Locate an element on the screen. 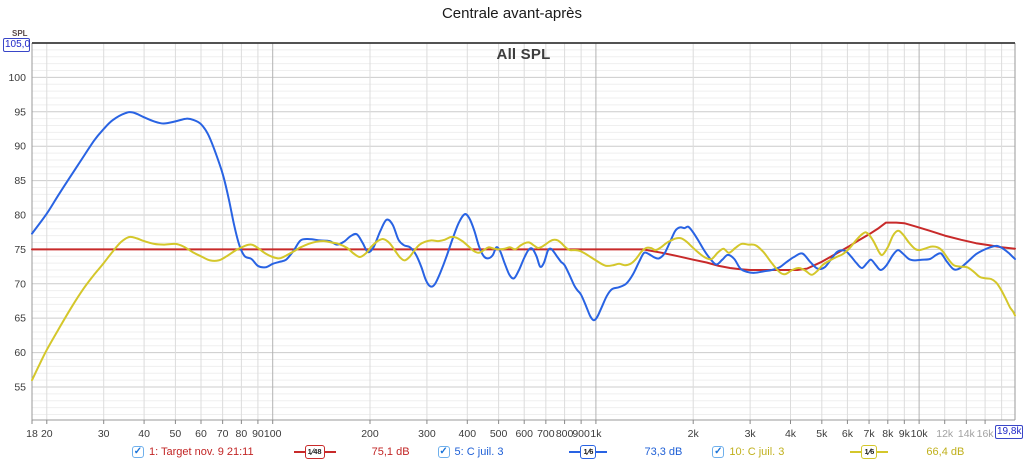 Image resolution: width=1024 pixels, height=462 pixels. x-tick-label: 8k is located at coordinates (888, 434).